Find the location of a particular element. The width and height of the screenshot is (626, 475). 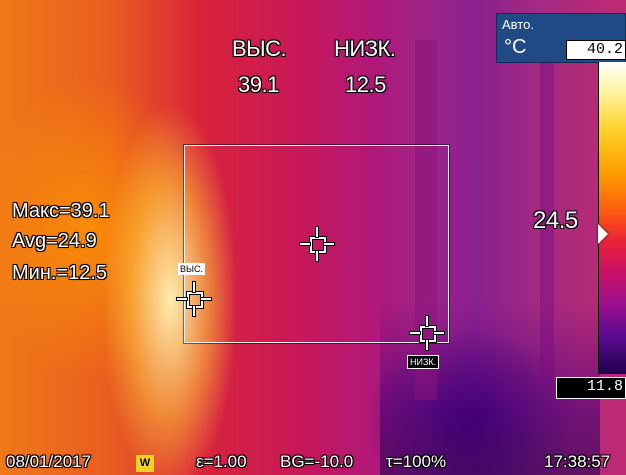

status-date: 08/01/2017 is located at coordinates (49, 461).